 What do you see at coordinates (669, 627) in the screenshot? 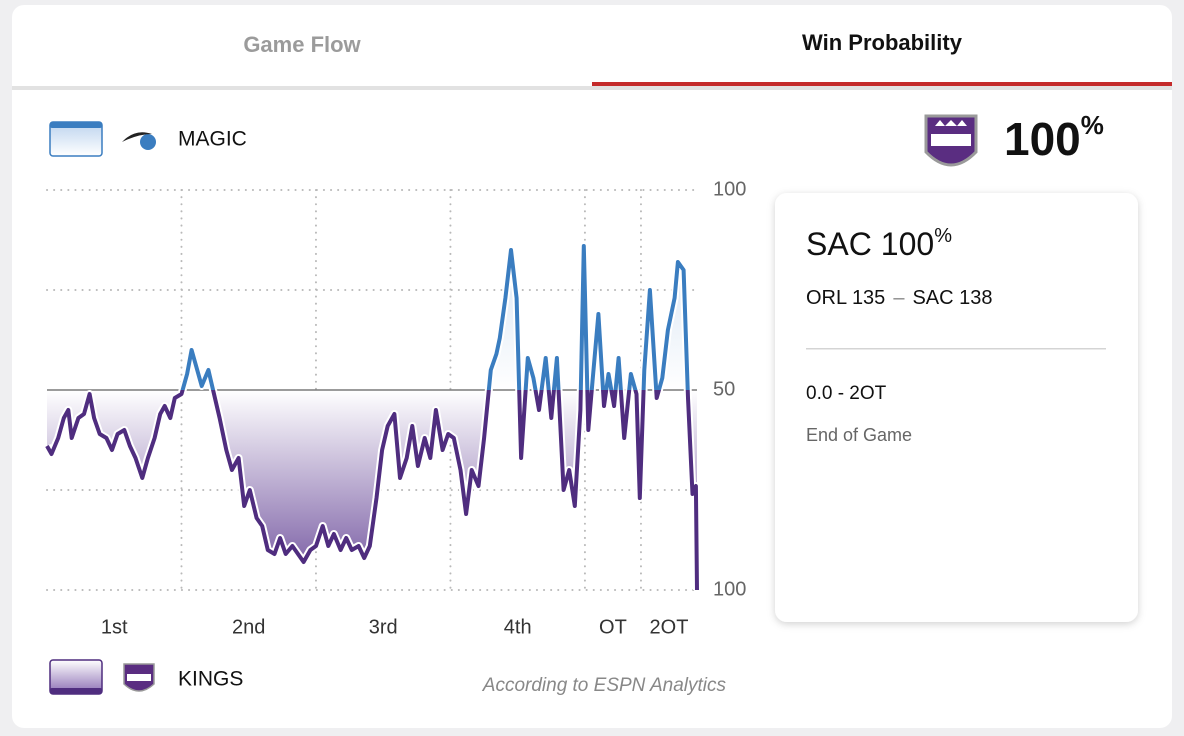
I see `x-tick-label: 2OT` at bounding box center [669, 627].